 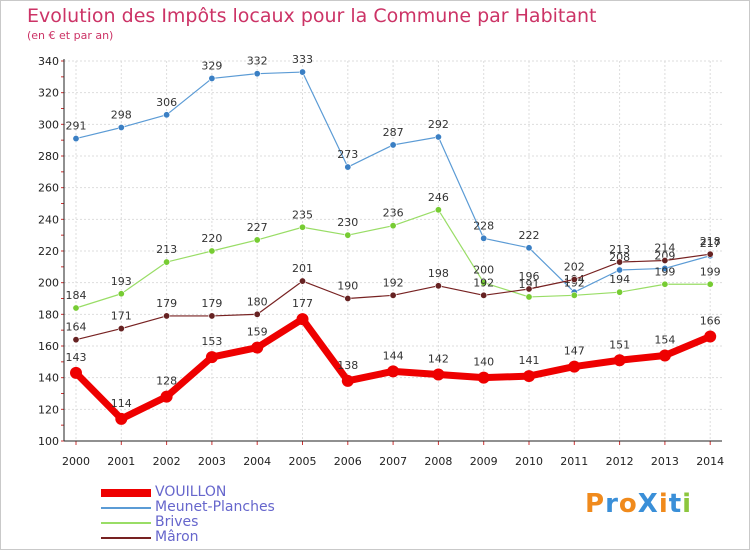 What do you see at coordinates (710, 321) in the screenshot?
I see `data-label: 166` at bounding box center [710, 321].